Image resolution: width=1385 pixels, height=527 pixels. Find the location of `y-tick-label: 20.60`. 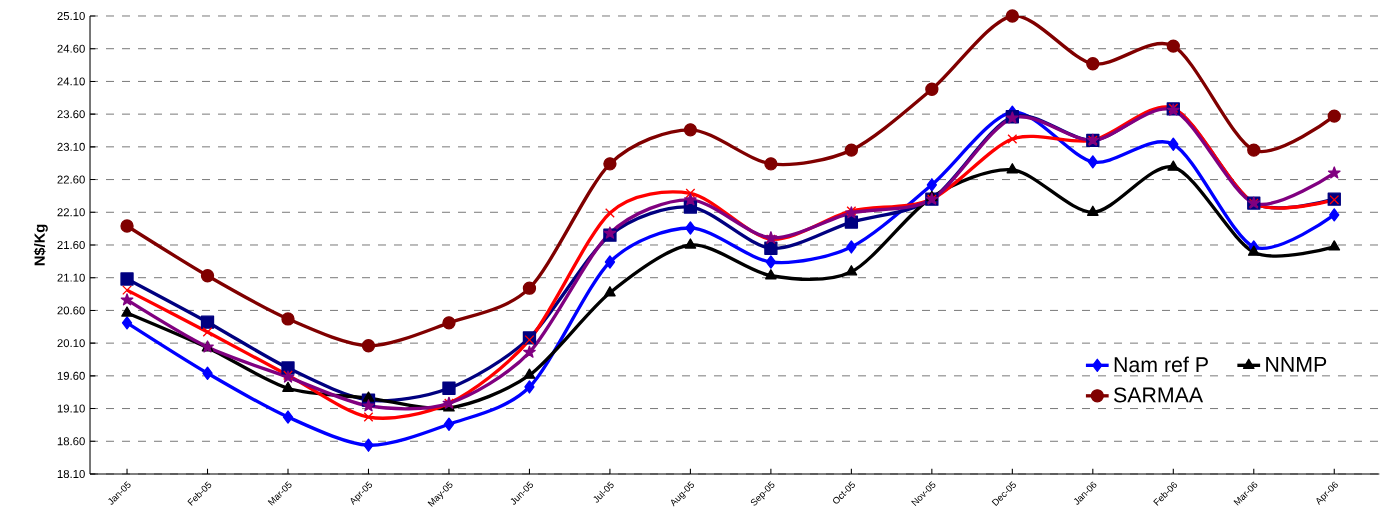

y-tick-label: 20.60 is located at coordinates (71, 310).